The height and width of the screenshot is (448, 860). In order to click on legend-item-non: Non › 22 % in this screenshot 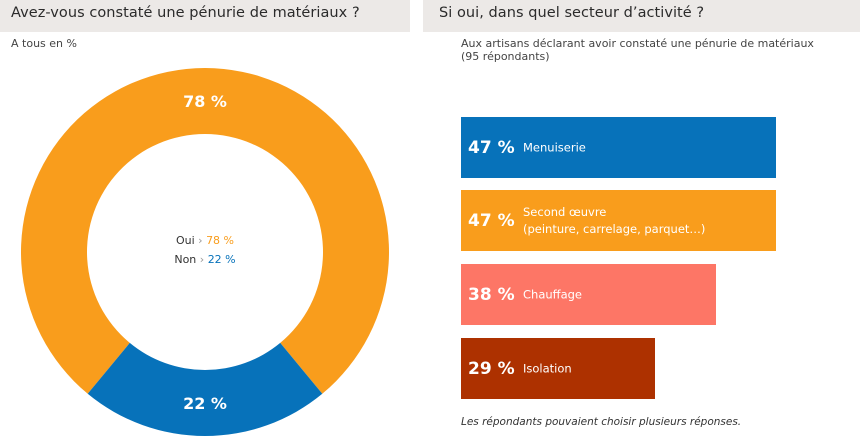, I will do `click(204, 259)`.